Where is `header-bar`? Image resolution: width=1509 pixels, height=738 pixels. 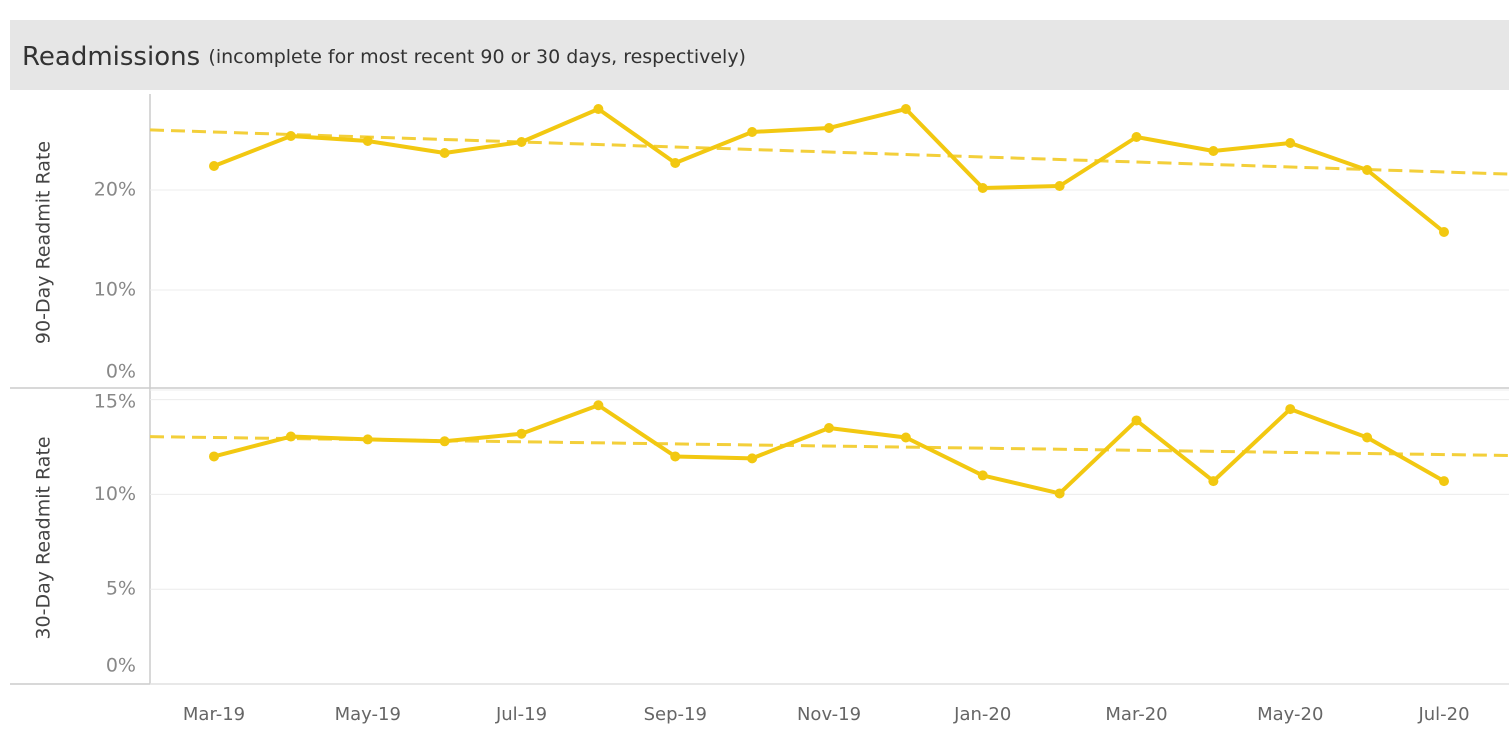 header-bar is located at coordinates (759, 55).